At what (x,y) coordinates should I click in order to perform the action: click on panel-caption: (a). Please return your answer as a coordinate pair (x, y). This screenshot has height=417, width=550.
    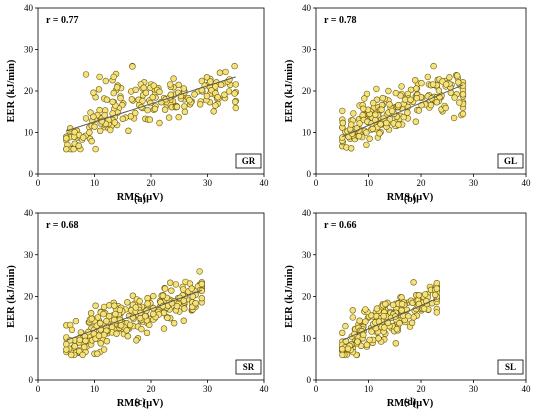
    Looking at the image, I should click on (140, 199).